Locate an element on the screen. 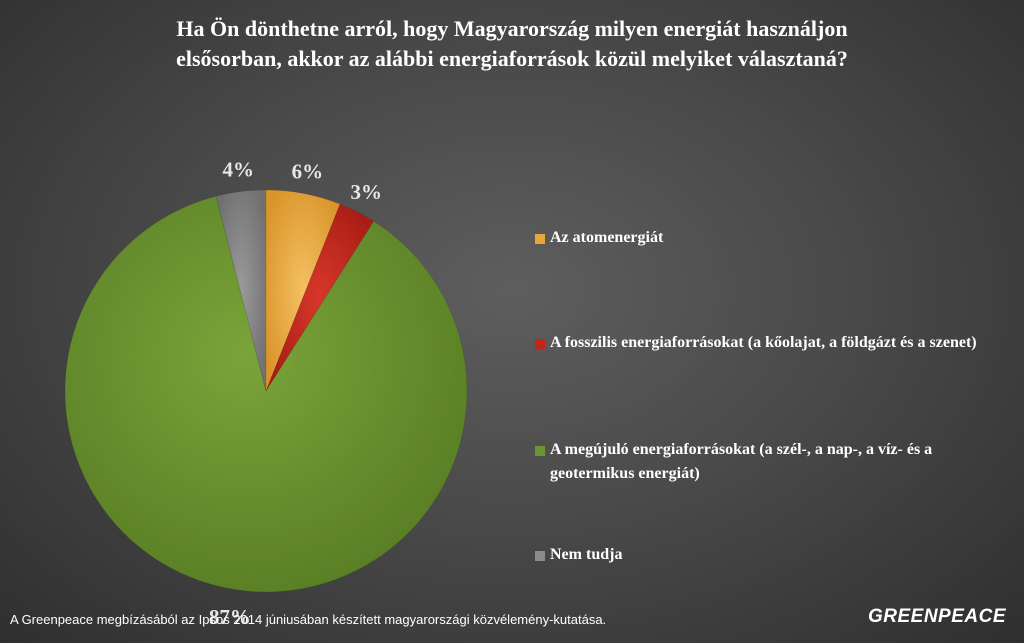 This screenshot has height=643, width=1024. pie-label-nuclear: 6% is located at coordinates (308, 172).